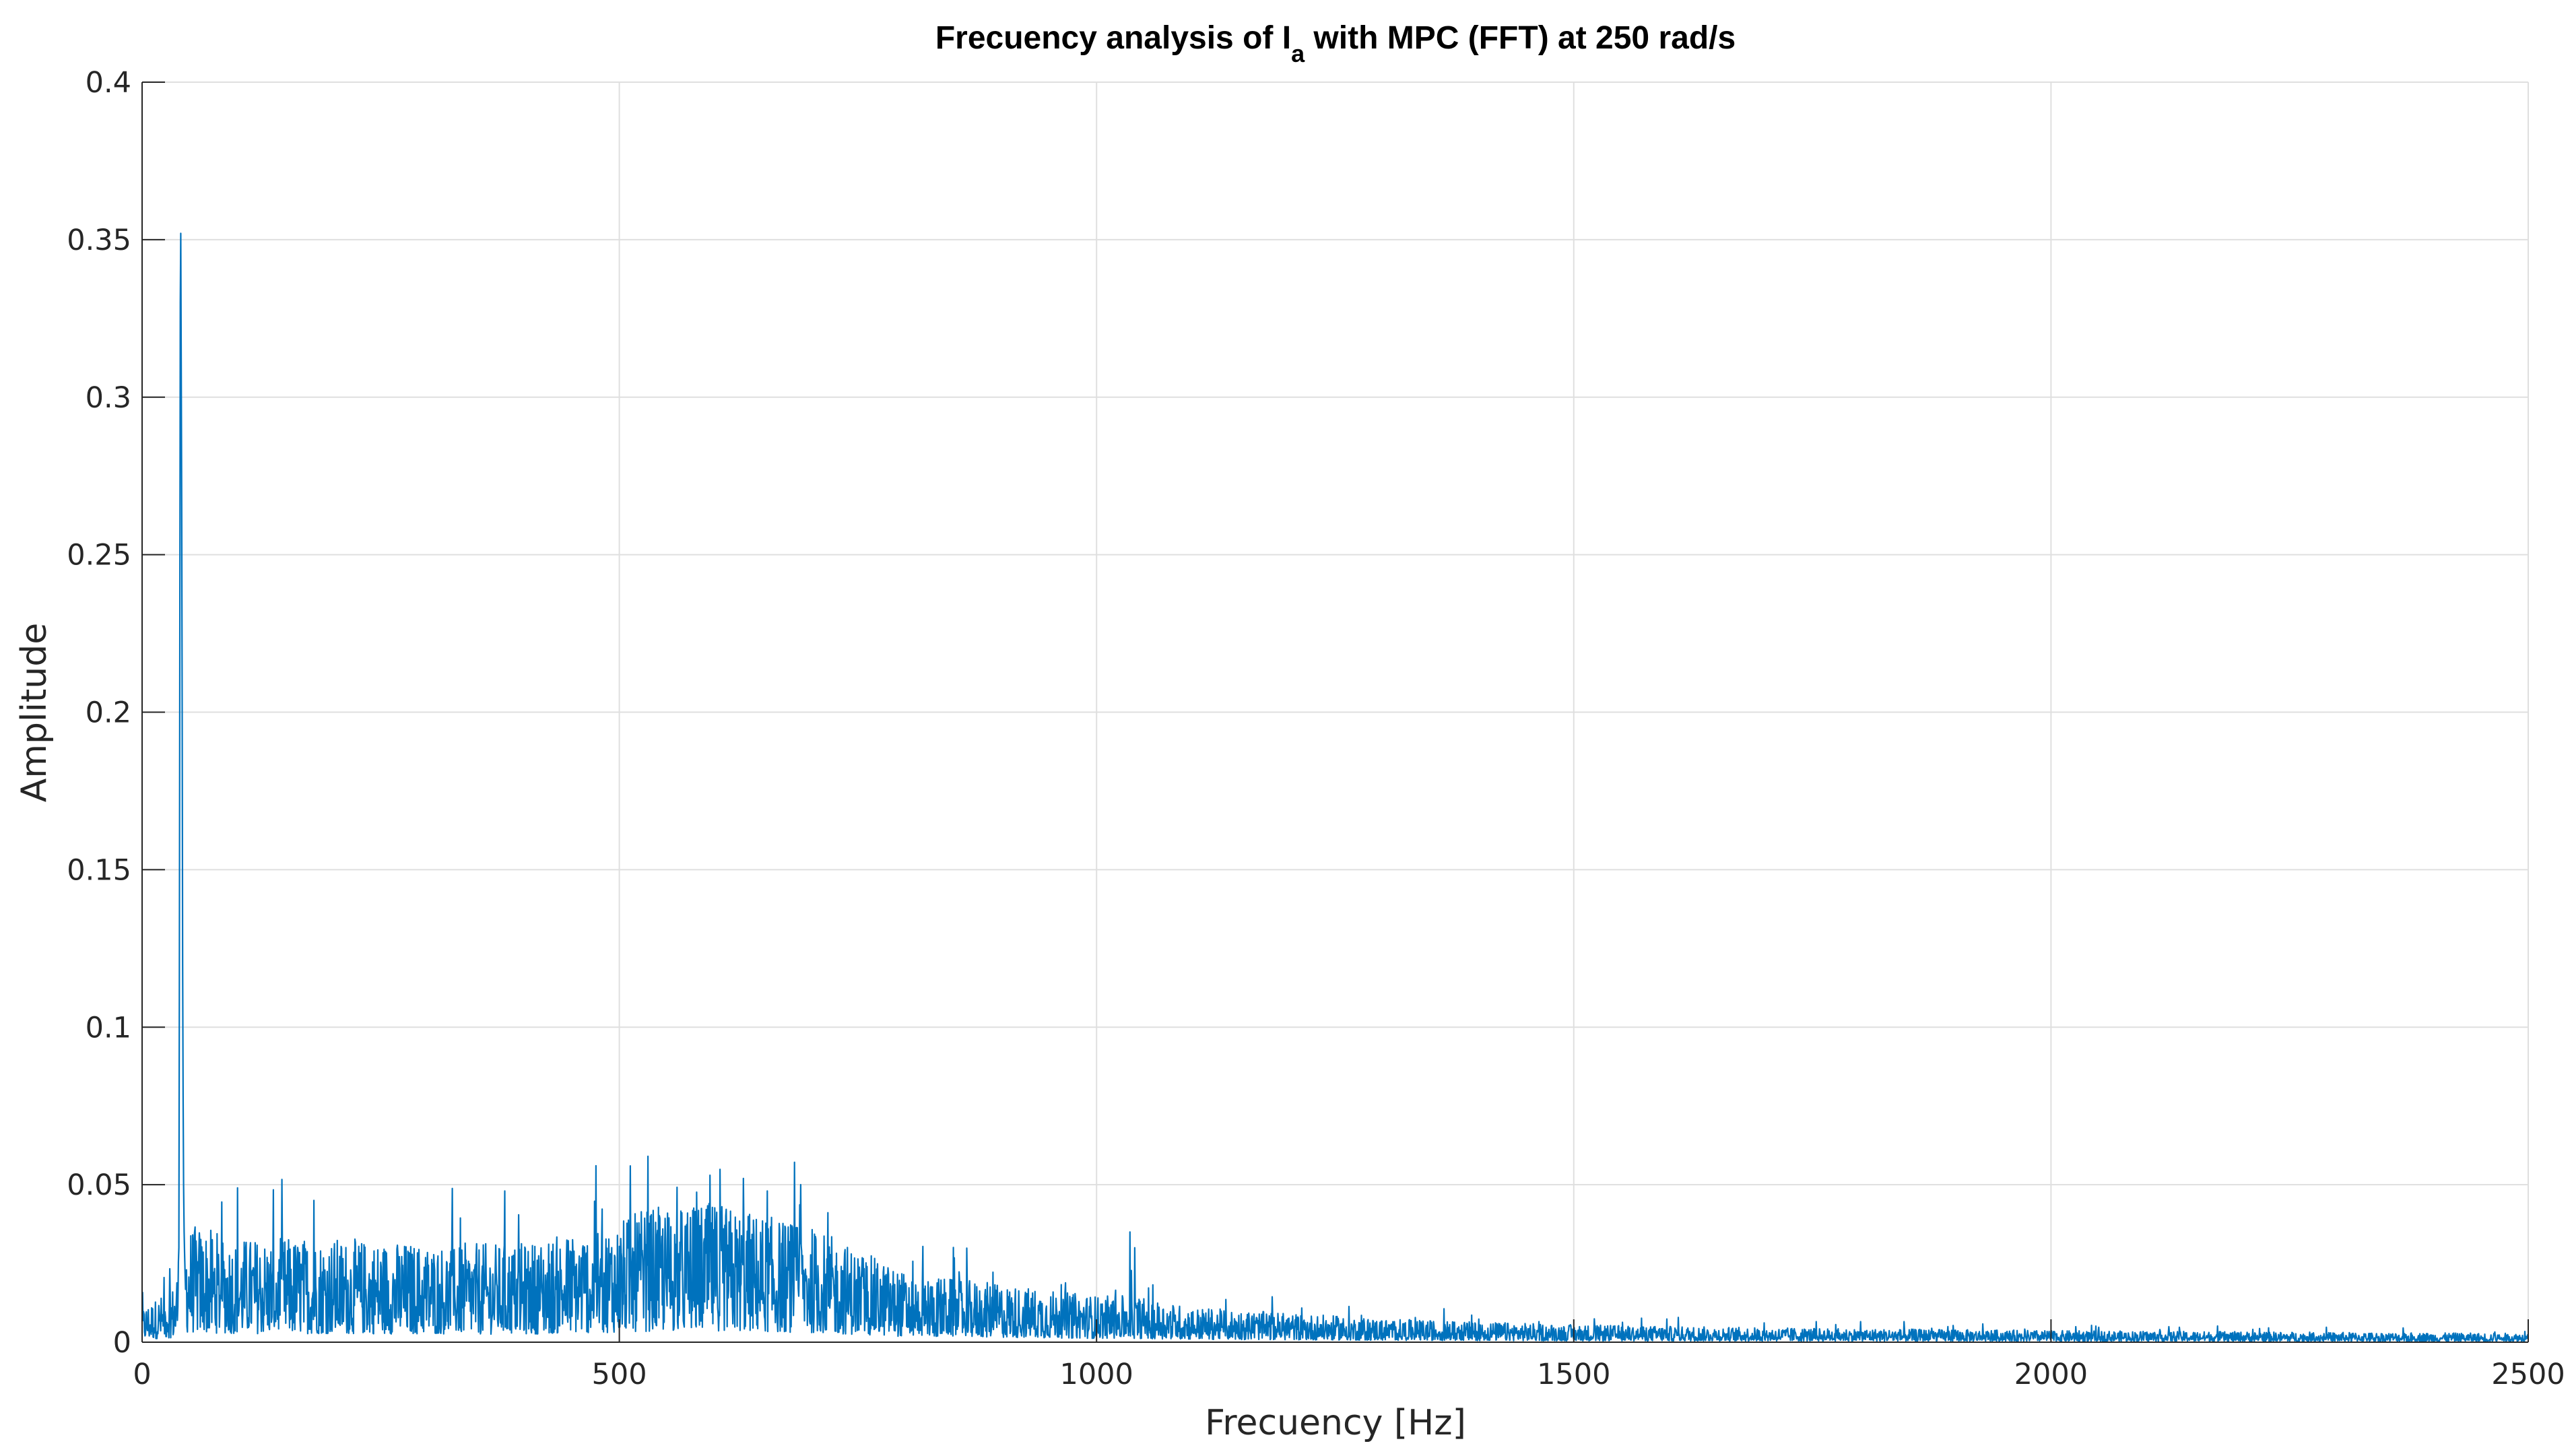 The height and width of the screenshot is (1456, 2572). Describe the element at coordinates (1349, 1355) in the screenshot. I see `x-axis-ticks: 0 500 1000 1500 2000 2500` at that location.